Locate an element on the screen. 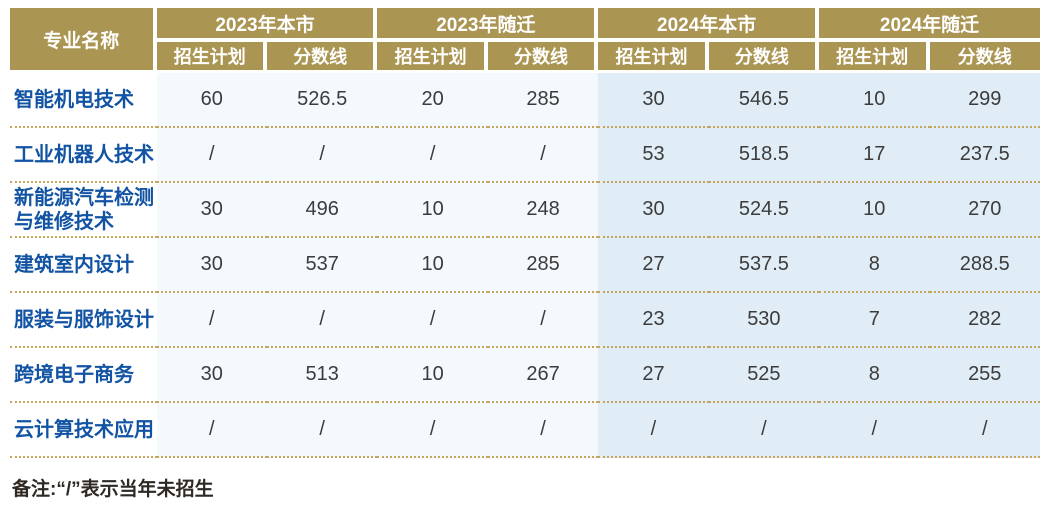 The image size is (1047, 522). table-row: 云计算技术应用 / / / / / / / / is located at coordinates (525, 430).